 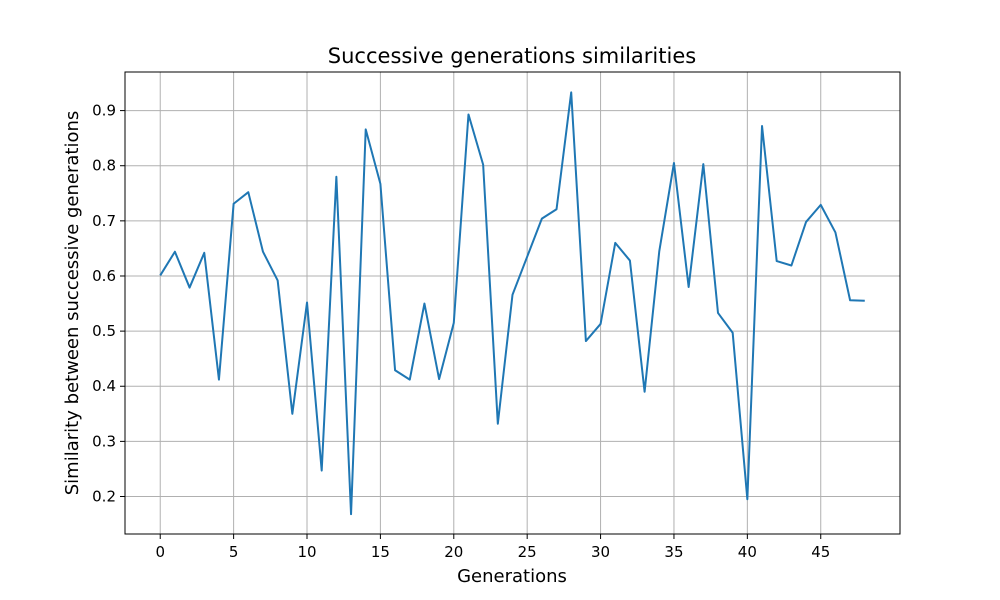 What do you see at coordinates (512, 576) in the screenshot?
I see `x-axis-label: Generations` at bounding box center [512, 576].